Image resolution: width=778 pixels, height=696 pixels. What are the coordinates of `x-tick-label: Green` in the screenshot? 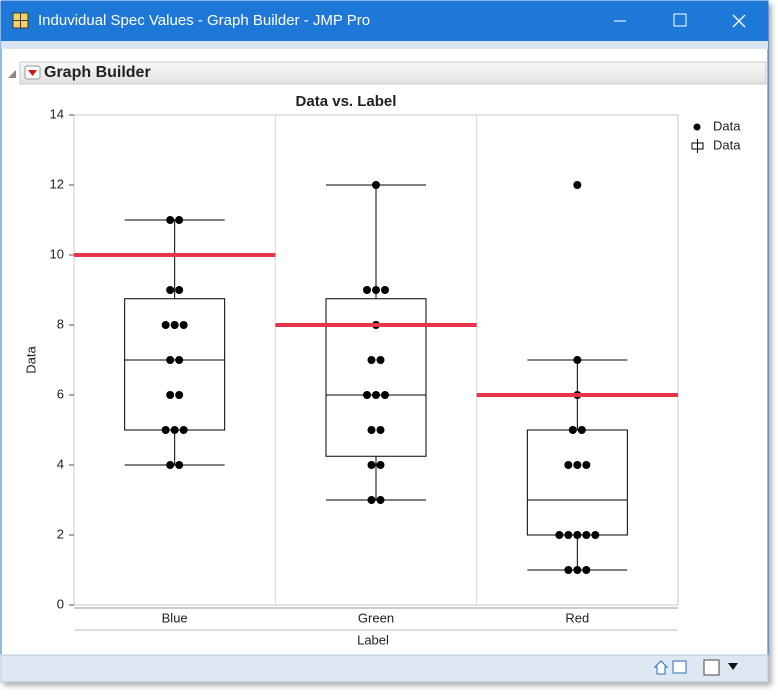 It's located at (376, 617).